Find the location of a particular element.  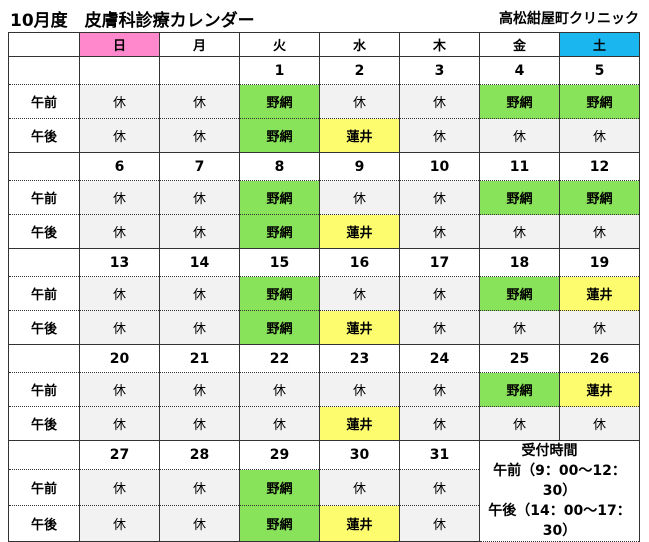

date-cell: 23 is located at coordinates (359, 358).